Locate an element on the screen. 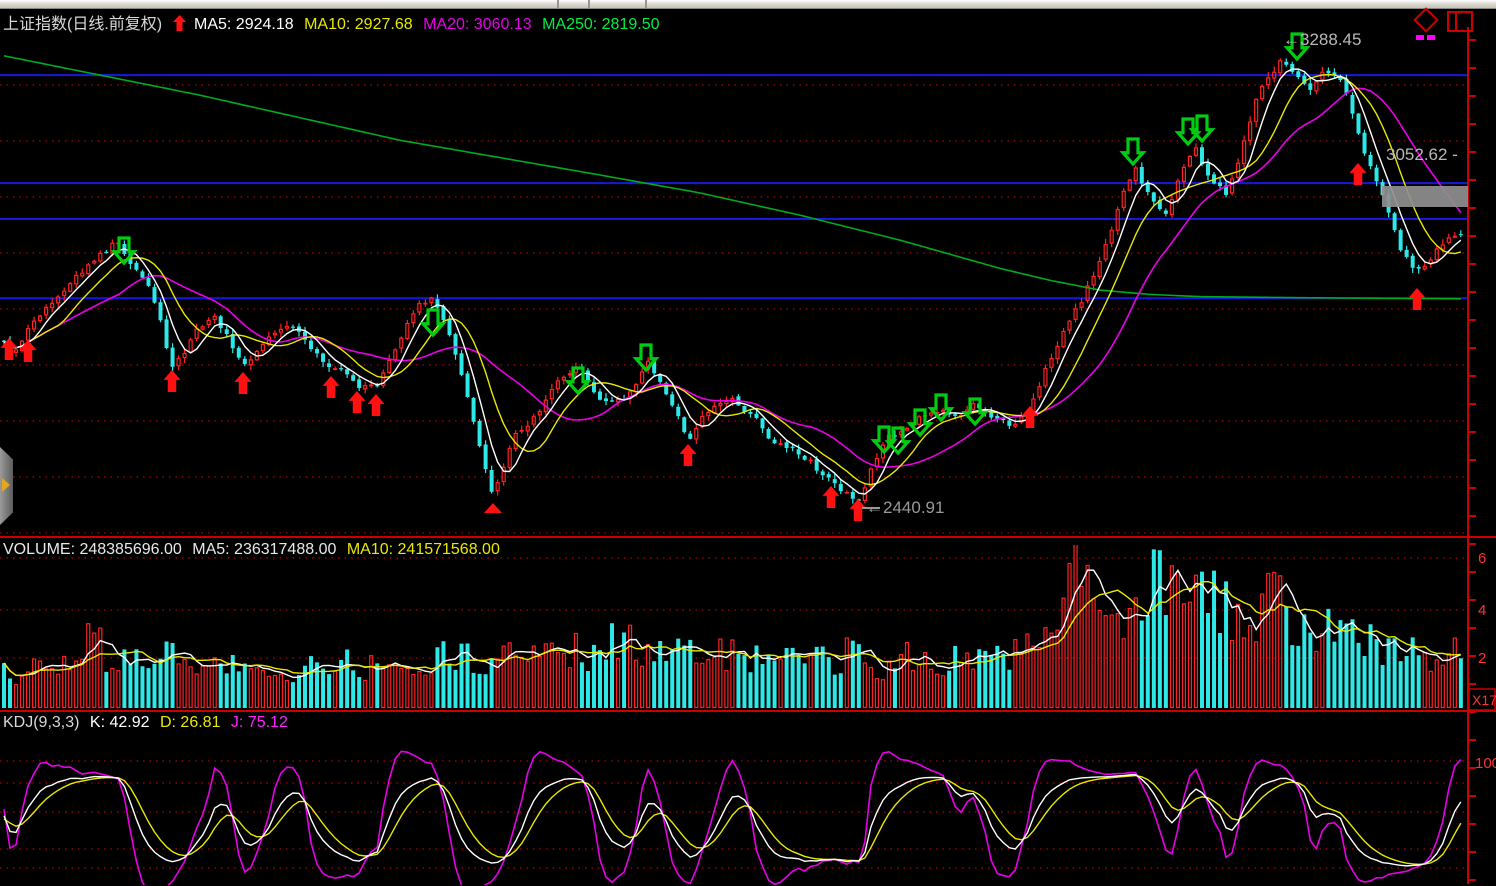 This screenshot has width=1496, height=886. kdj-pane-legend: KDJ(9,3,3) K: 42.92 D: 26.81 J: 75.12 is located at coordinates (148, 723).